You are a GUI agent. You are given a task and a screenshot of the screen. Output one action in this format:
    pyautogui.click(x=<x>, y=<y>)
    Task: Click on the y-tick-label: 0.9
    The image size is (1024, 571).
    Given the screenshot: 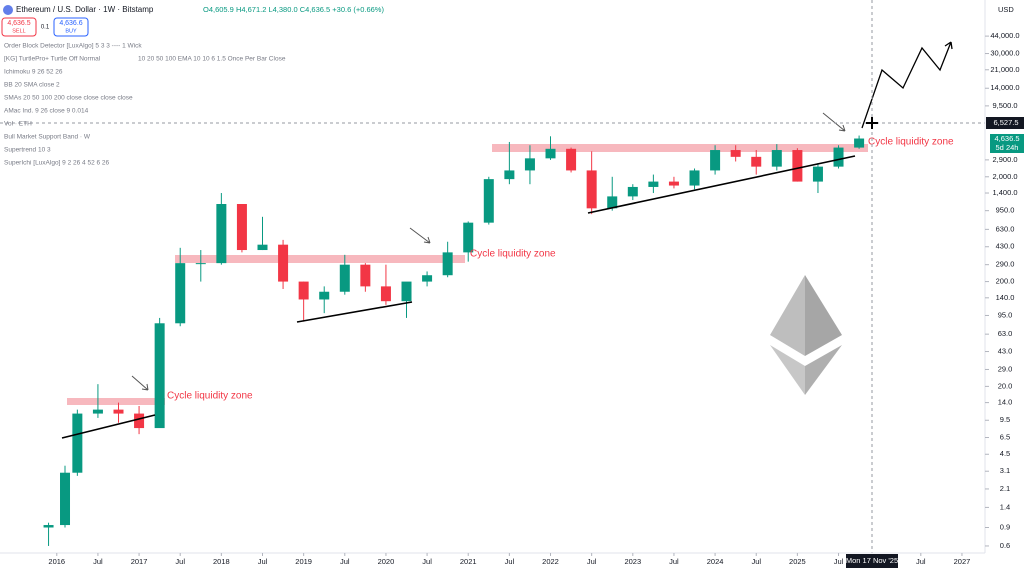 What is the action you would take?
    pyautogui.click(x=1005, y=526)
    